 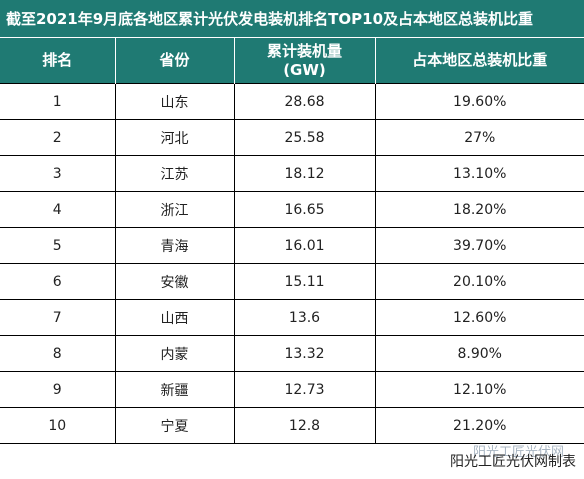 I want to click on cell-capacity: 12.73, so click(x=304, y=389).